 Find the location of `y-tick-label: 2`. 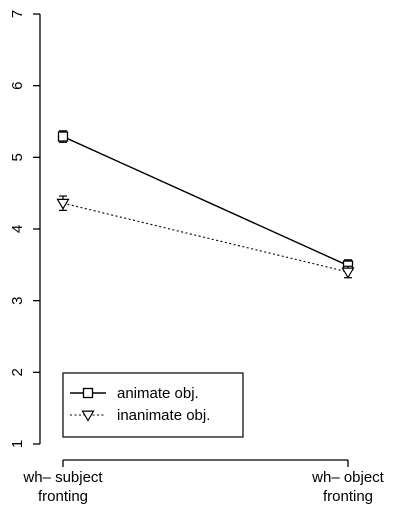

y-tick-label: 2 is located at coordinates (17, 372).